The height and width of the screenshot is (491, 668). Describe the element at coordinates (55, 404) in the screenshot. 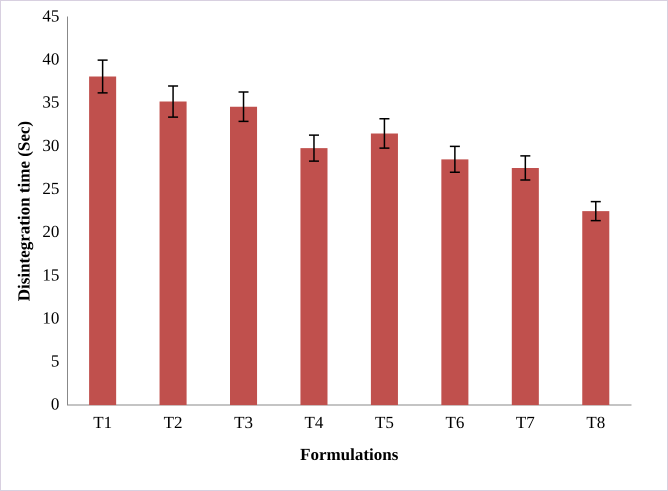

I see `y-tick-label: 0` at that location.